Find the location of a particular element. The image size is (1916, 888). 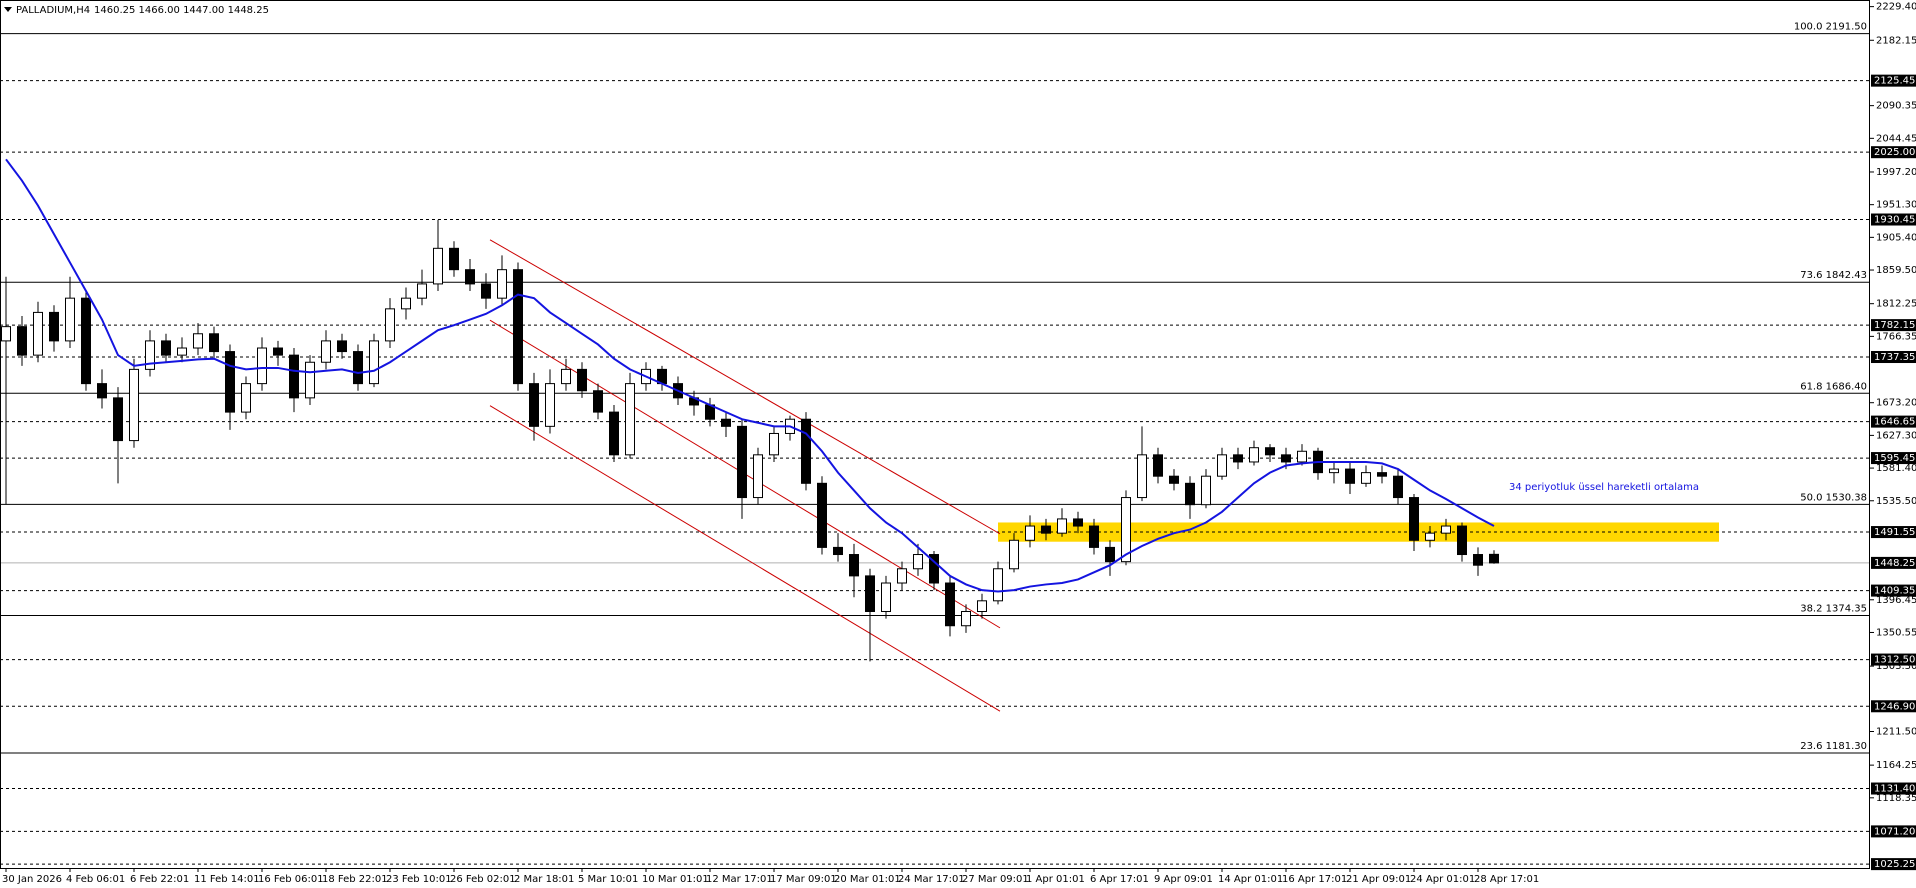

y-tick-label: 1905.40 is located at coordinates (1896, 237).